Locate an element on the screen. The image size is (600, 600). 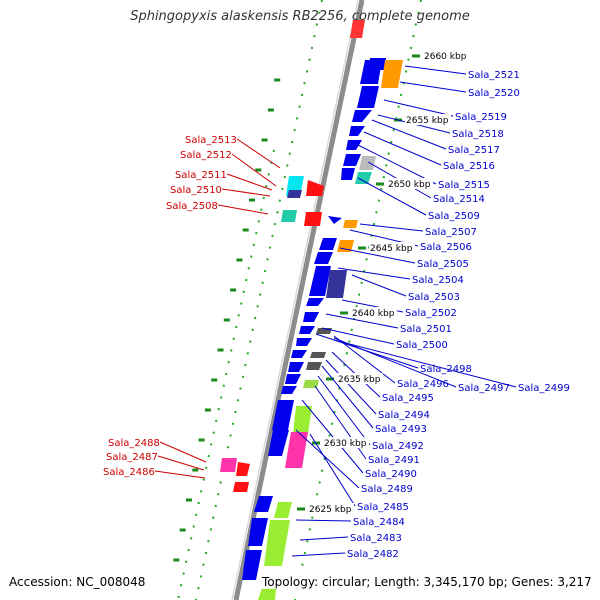
forward-gene-label: Sala_2482 is located at coordinates (373, 554).